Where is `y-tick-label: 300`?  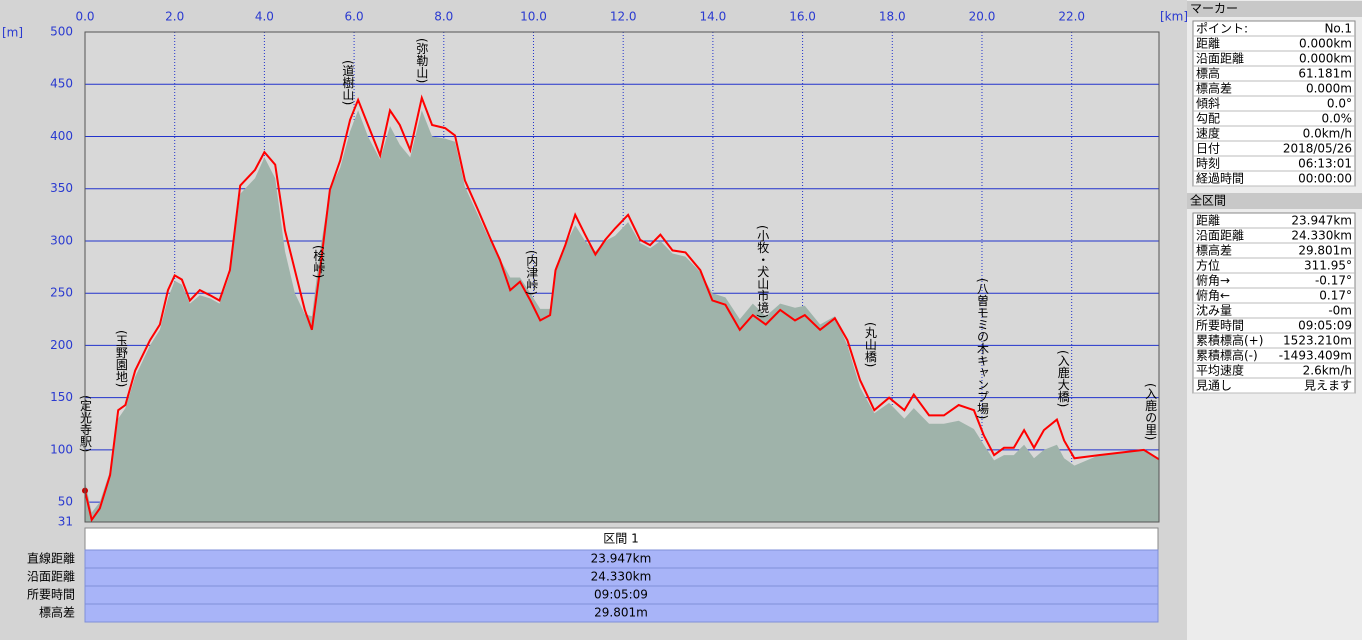
y-tick-label: 300 is located at coordinates (61, 240).